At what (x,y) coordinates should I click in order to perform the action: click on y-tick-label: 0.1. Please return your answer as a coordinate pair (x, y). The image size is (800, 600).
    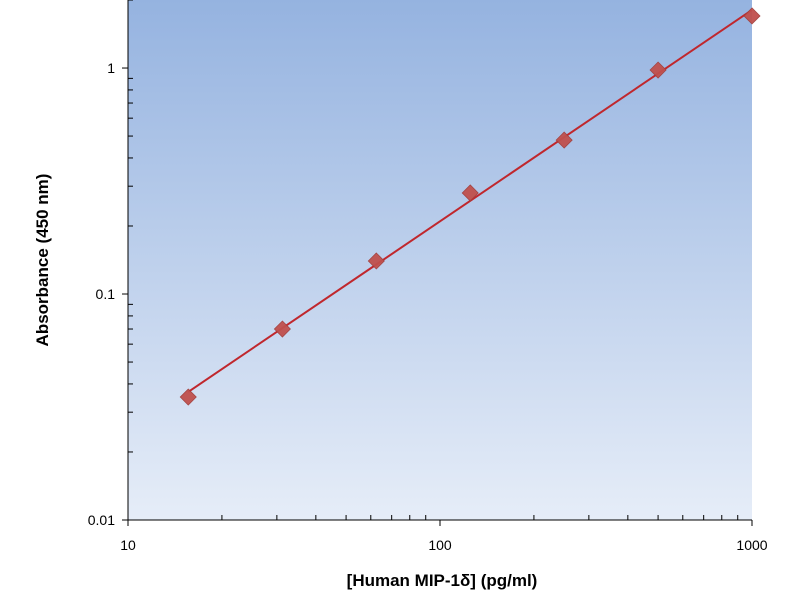
    Looking at the image, I should click on (106, 294).